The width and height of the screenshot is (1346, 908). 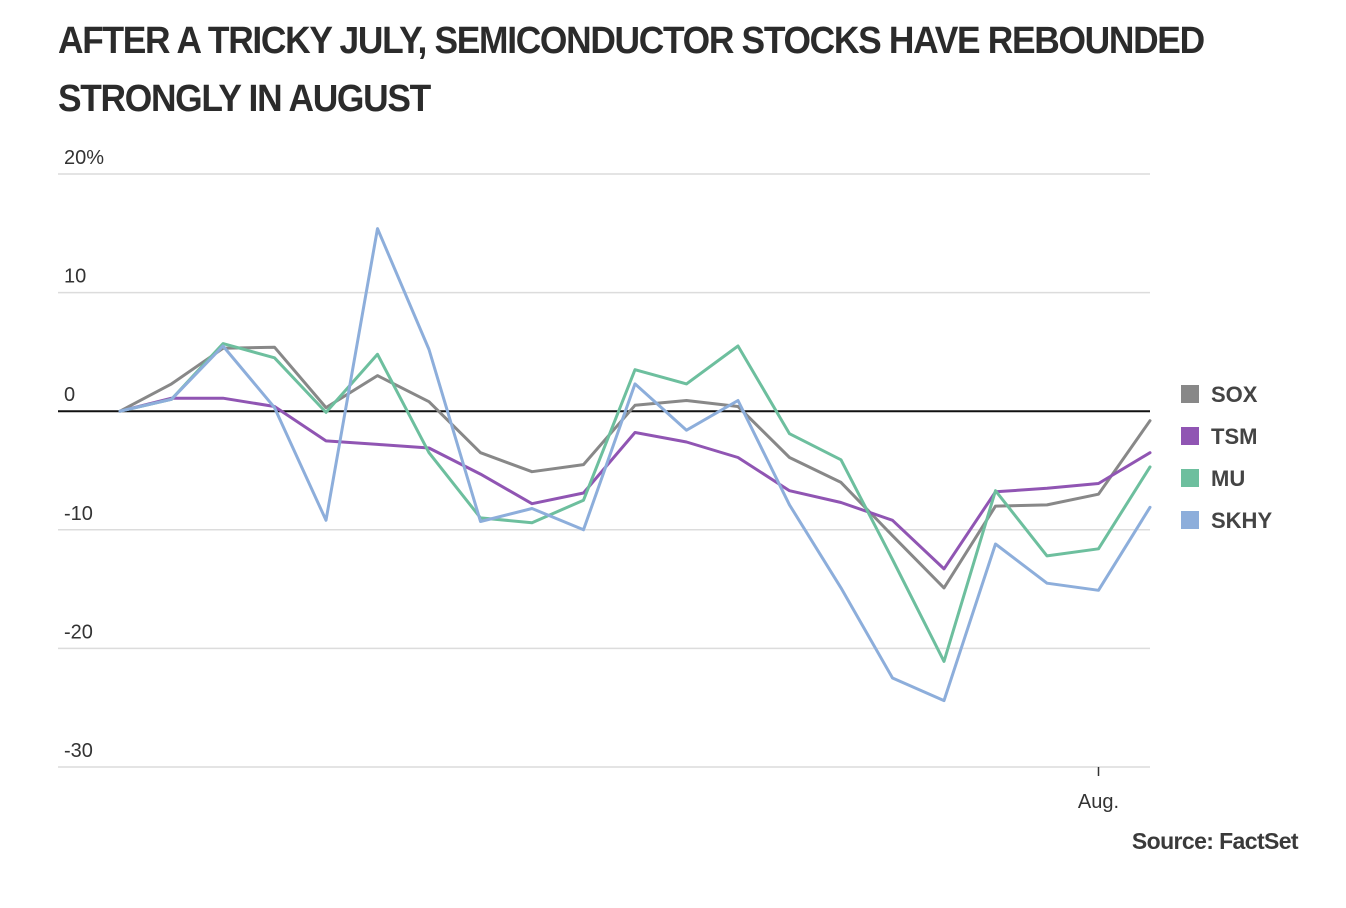 I want to click on legend-label-tsm: TSM, so click(x=1234, y=436).